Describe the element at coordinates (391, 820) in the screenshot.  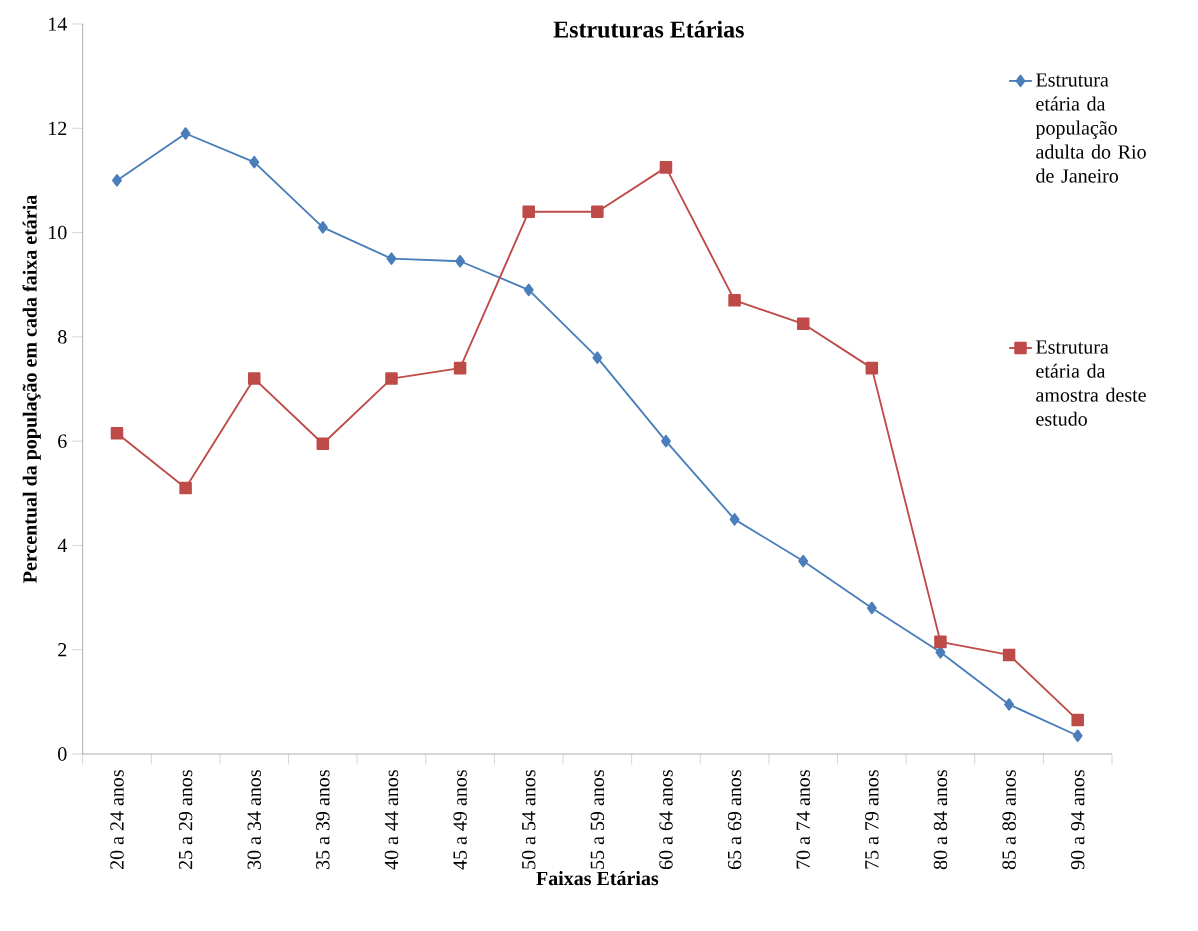
I see `x-tick-label: 40 a 44 anos` at that location.